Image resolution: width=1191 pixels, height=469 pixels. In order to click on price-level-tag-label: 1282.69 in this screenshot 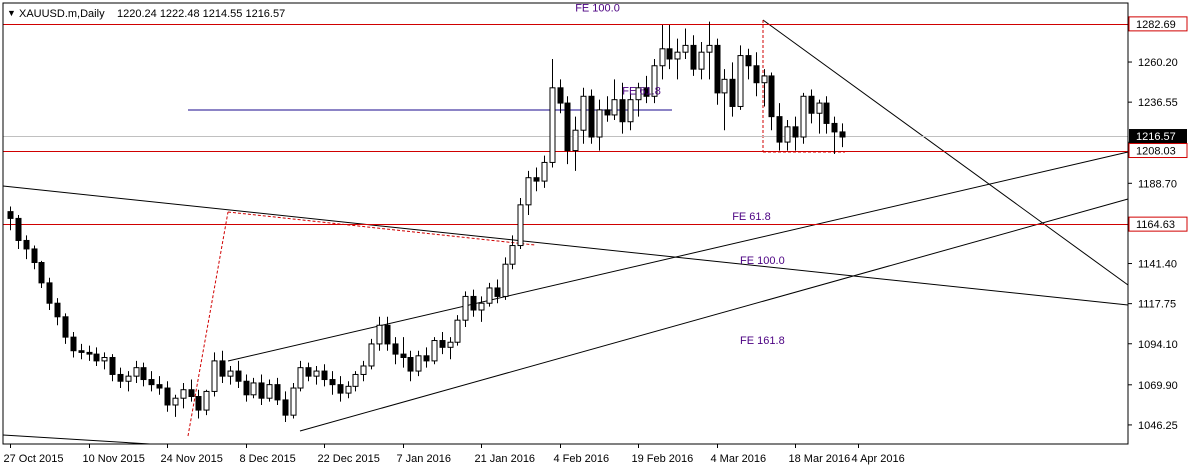, I will do `click(1156, 25)`.